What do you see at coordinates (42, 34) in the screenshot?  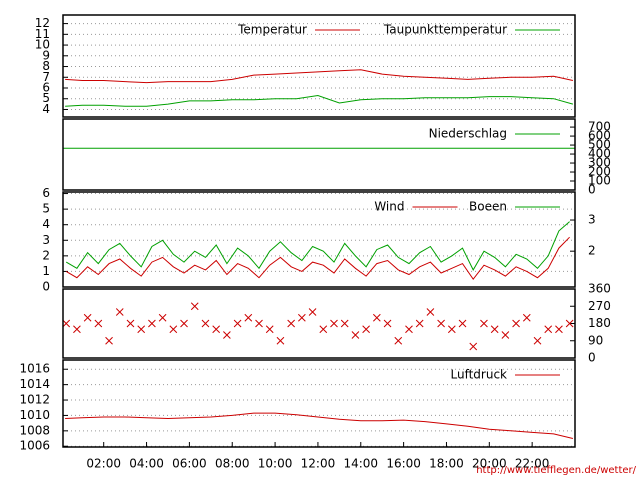 I see `y-tick-label: 11` at bounding box center [42, 34].